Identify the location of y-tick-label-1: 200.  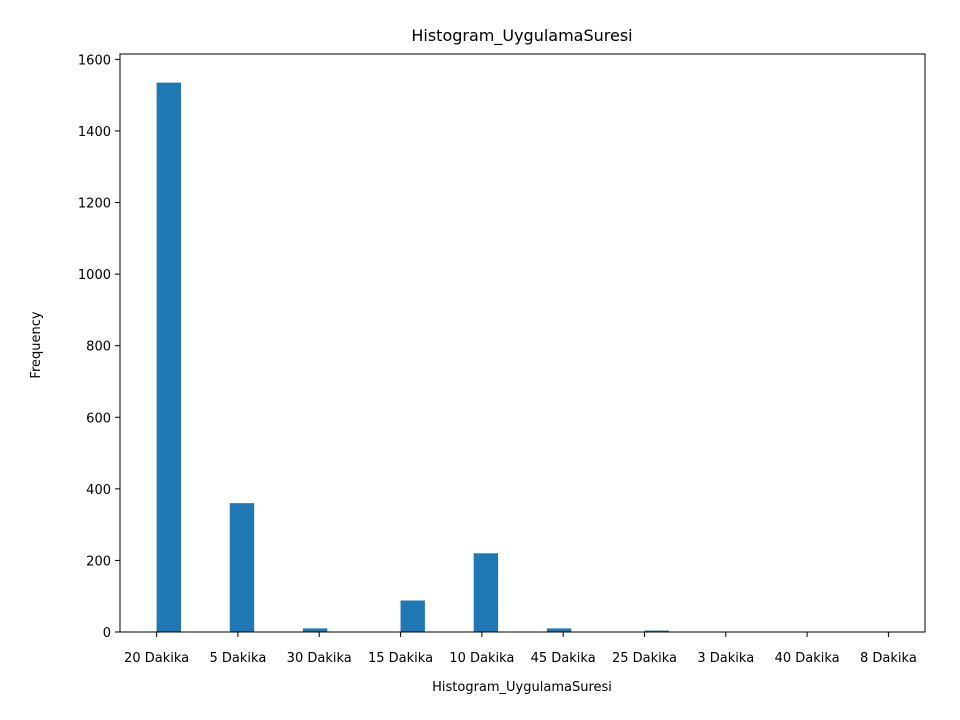
(98, 561).